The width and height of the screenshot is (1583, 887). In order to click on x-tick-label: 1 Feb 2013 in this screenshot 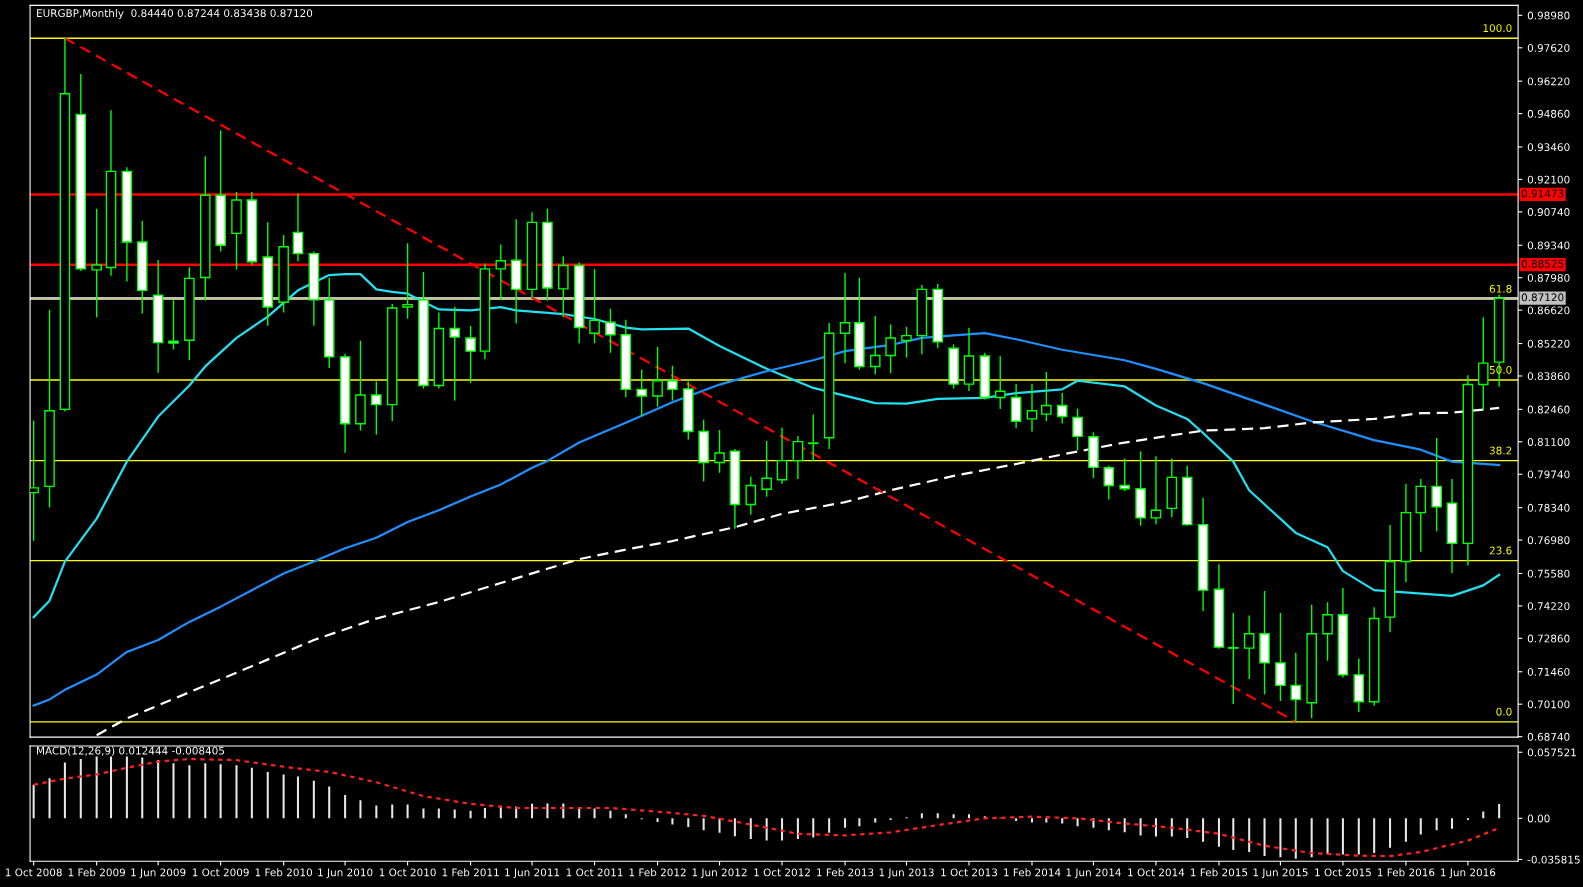, I will do `click(845, 872)`.